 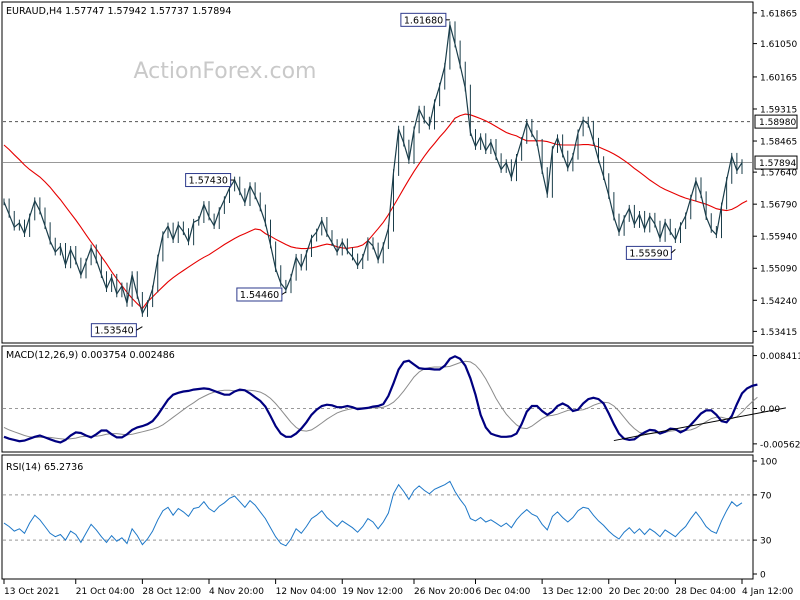 What do you see at coordinates (778, 45) in the screenshot?
I see `price-tick-label: 1.61050` at bounding box center [778, 45].